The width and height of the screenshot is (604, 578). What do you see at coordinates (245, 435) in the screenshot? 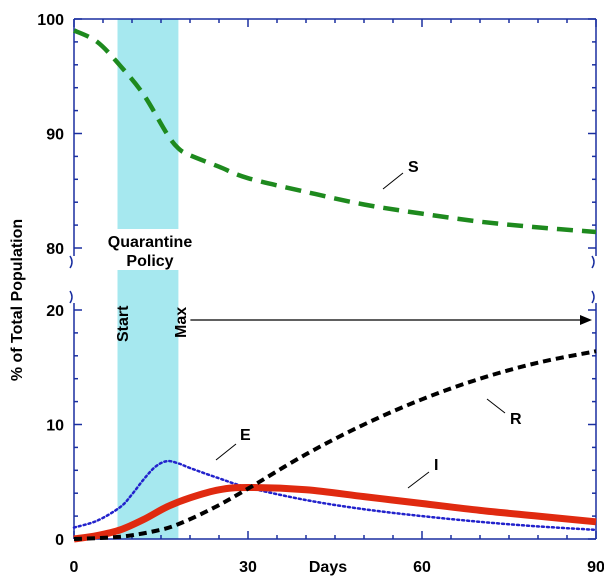
I see `series-label-e: E` at bounding box center [245, 435].